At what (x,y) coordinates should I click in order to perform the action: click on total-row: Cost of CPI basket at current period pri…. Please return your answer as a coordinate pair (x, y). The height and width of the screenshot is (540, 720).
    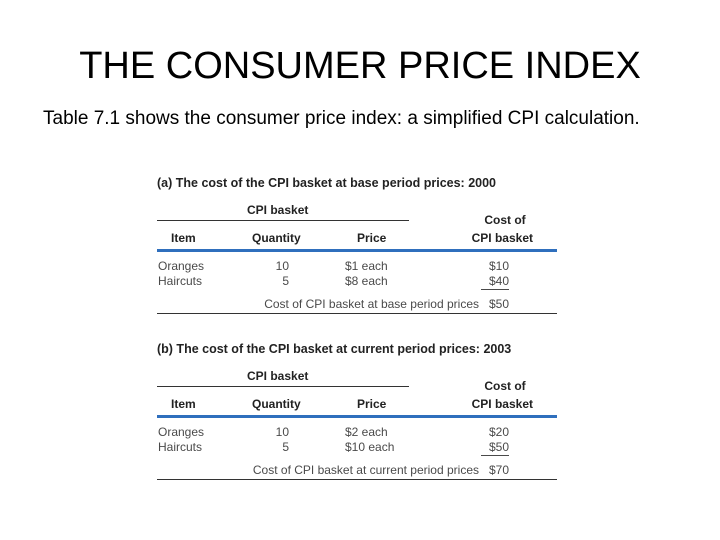
    Looking at the image, I should click on (357, 470).